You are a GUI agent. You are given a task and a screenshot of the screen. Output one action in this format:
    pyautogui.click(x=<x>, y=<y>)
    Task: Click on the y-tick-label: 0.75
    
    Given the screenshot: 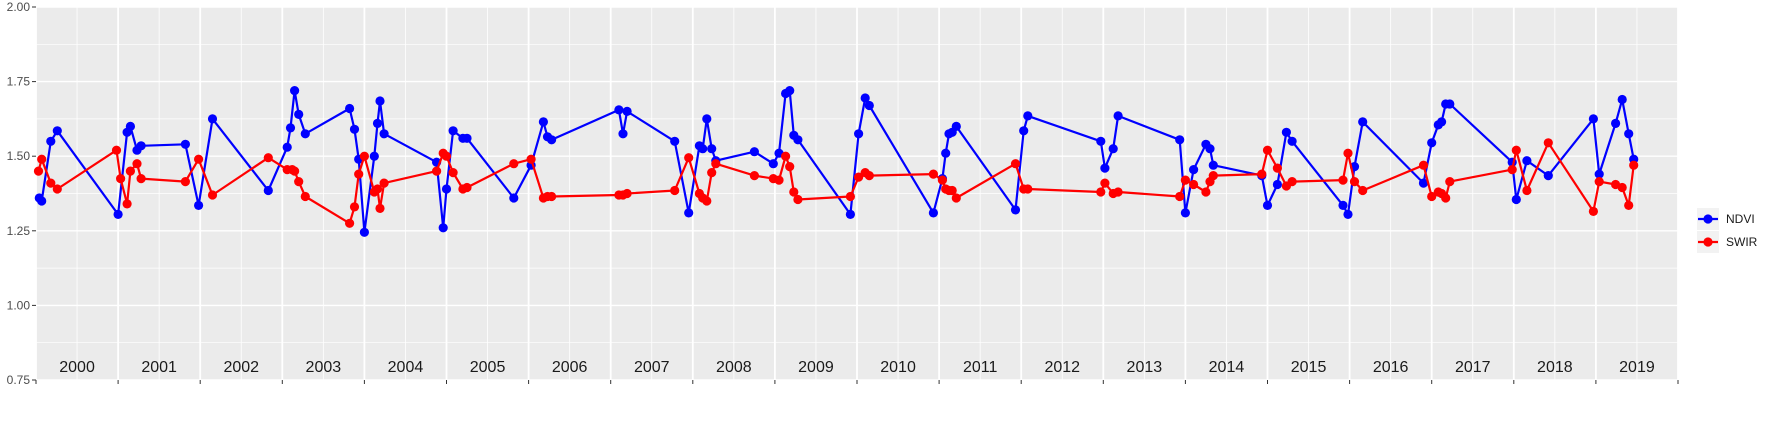 What is the action you would take?
    pyautogui.click(x=19, y=380)
    